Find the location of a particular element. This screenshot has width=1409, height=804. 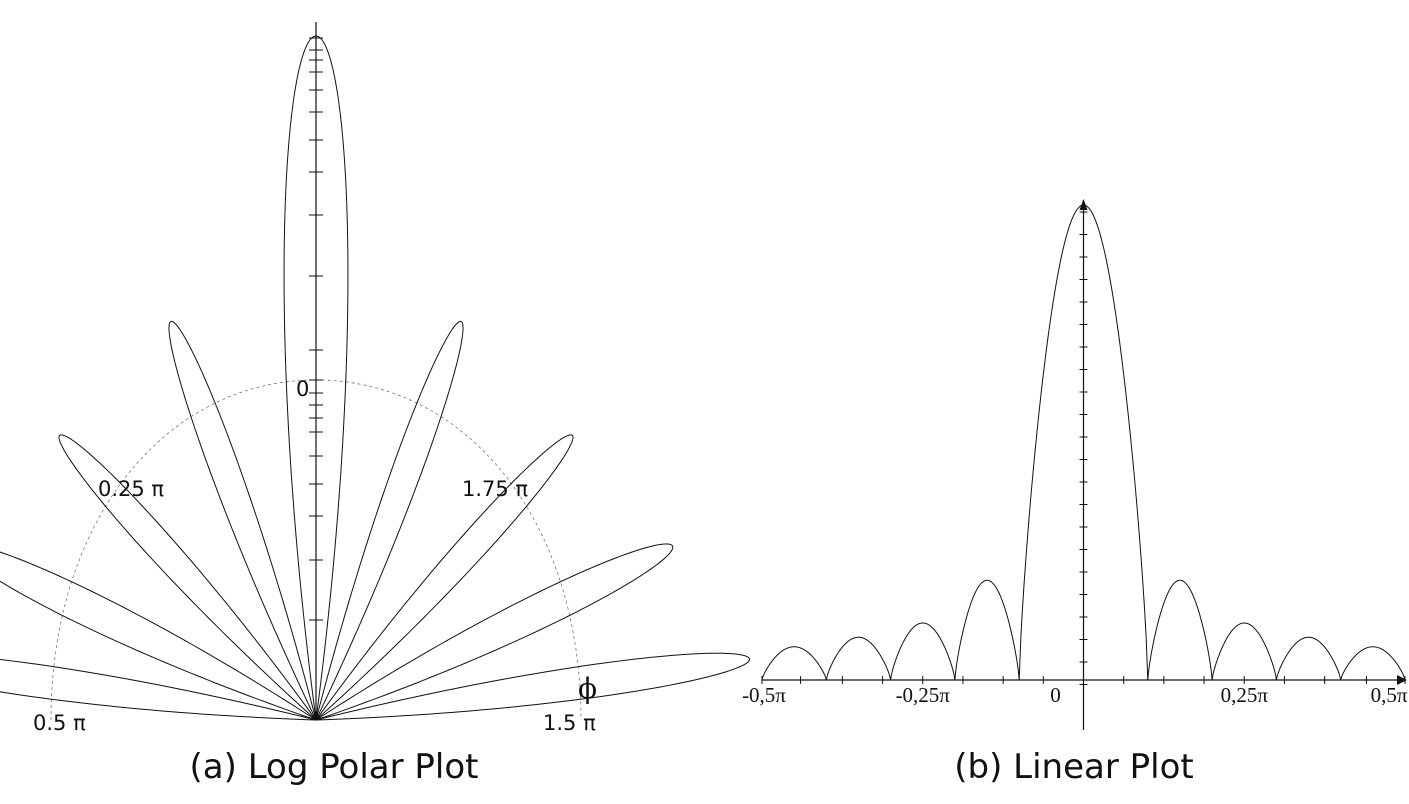

x-axis-arrow is located at coordinates (1402, 680).